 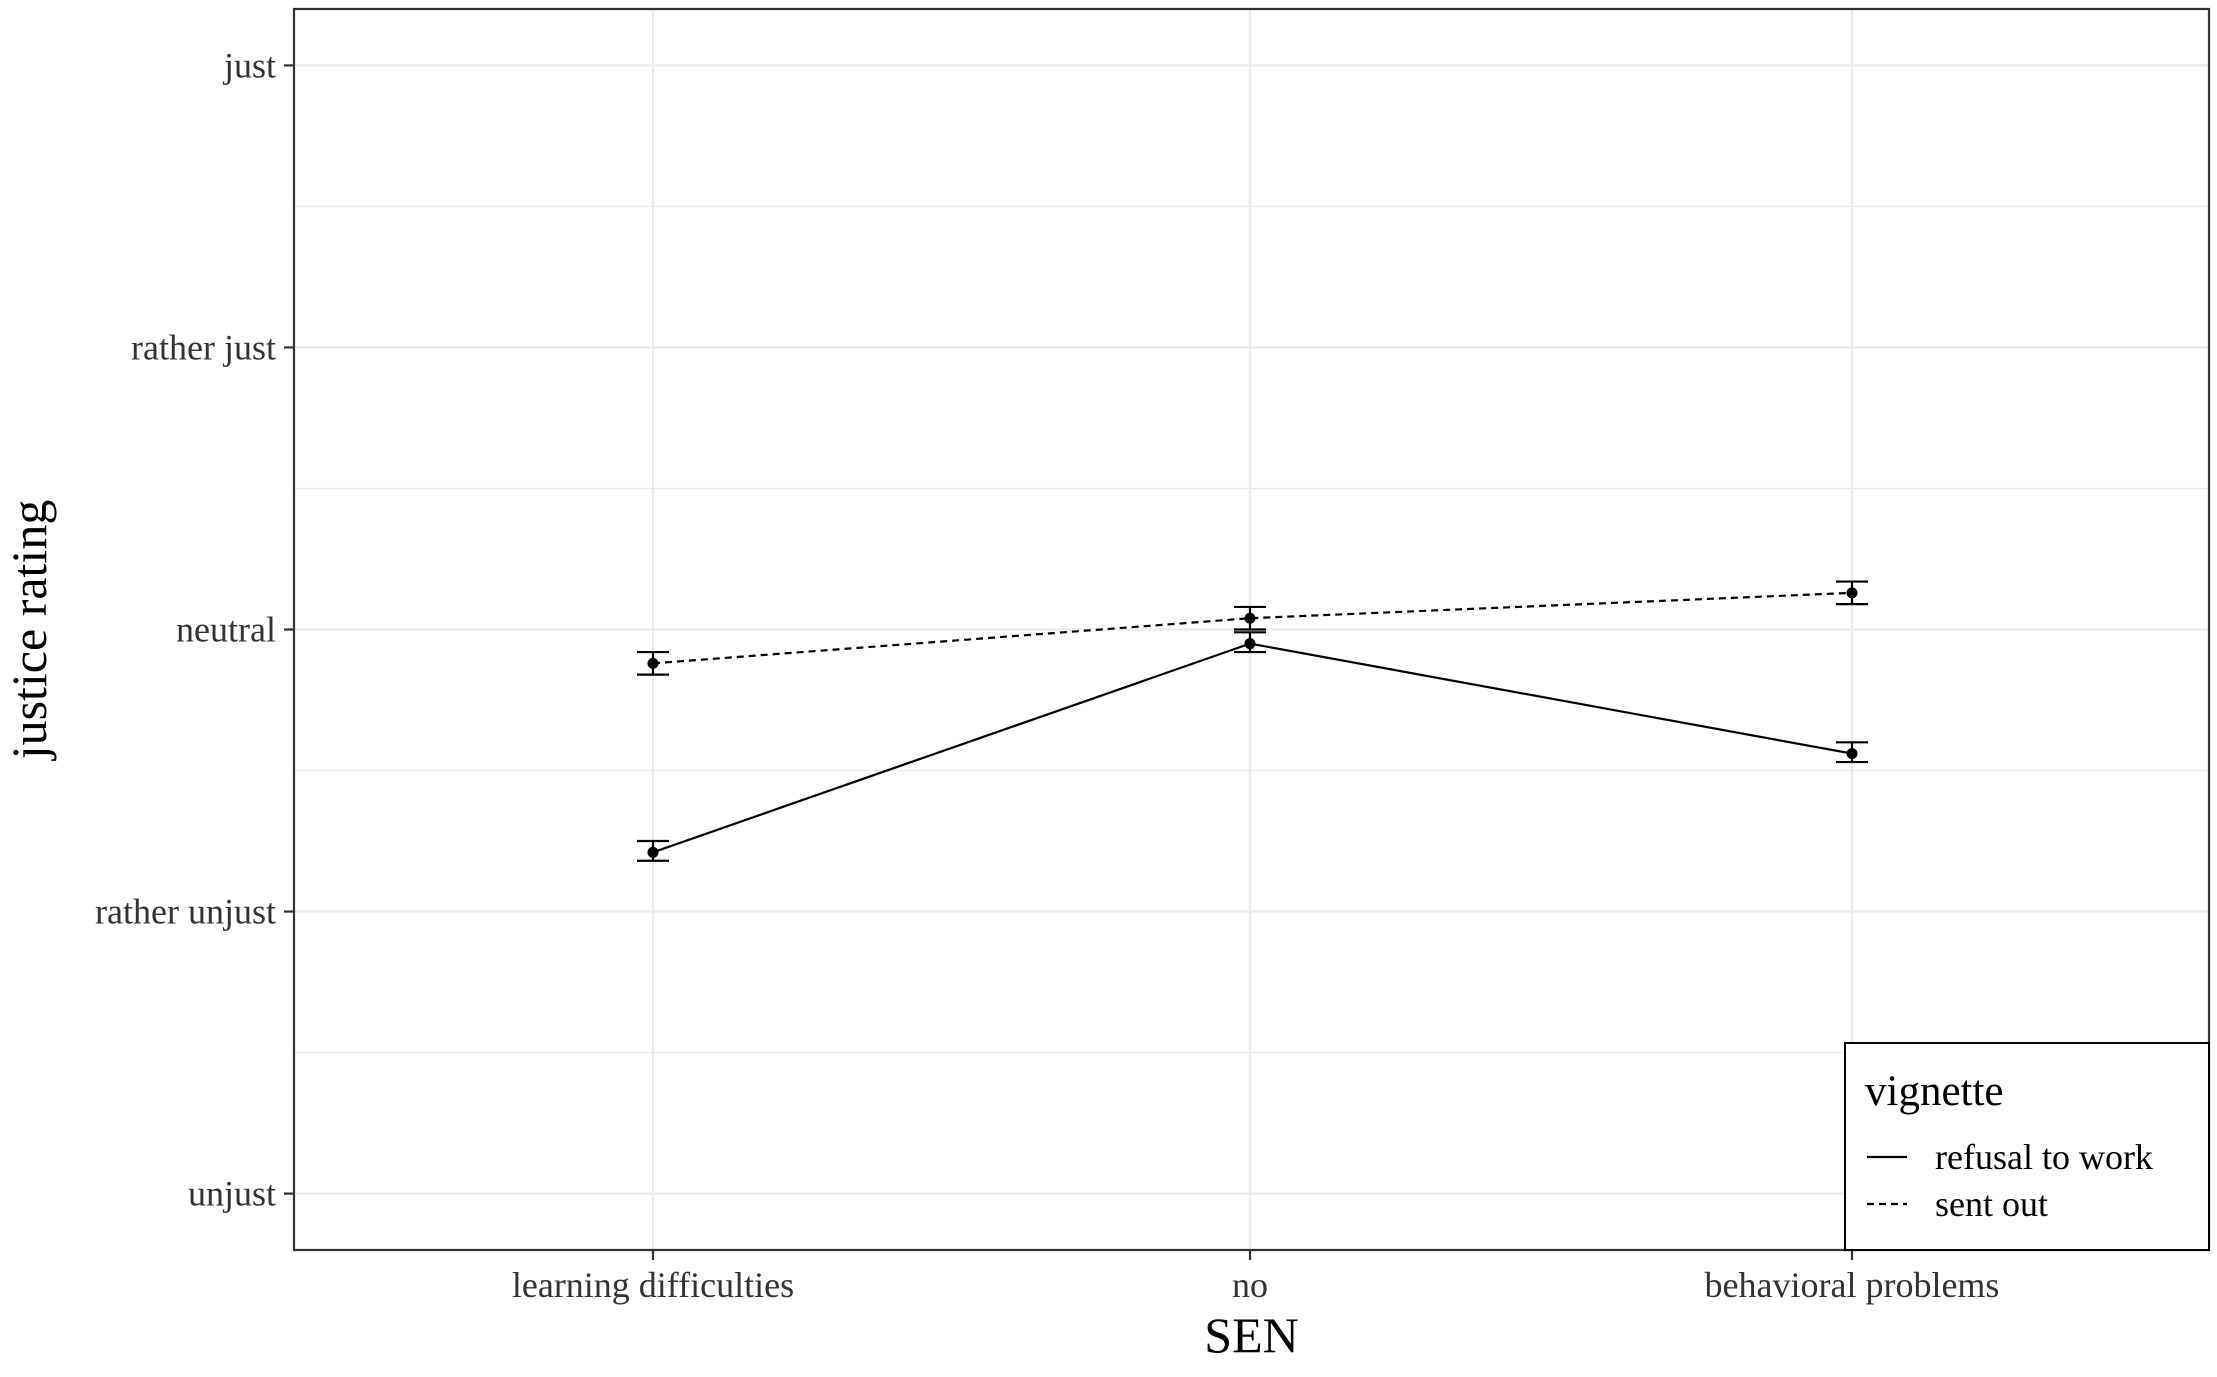 What do you see at coordinates (1852, 1285) in the screenshot?
I see `x-tick-label: behavioral problems` at bounding box center [1852, 1285].